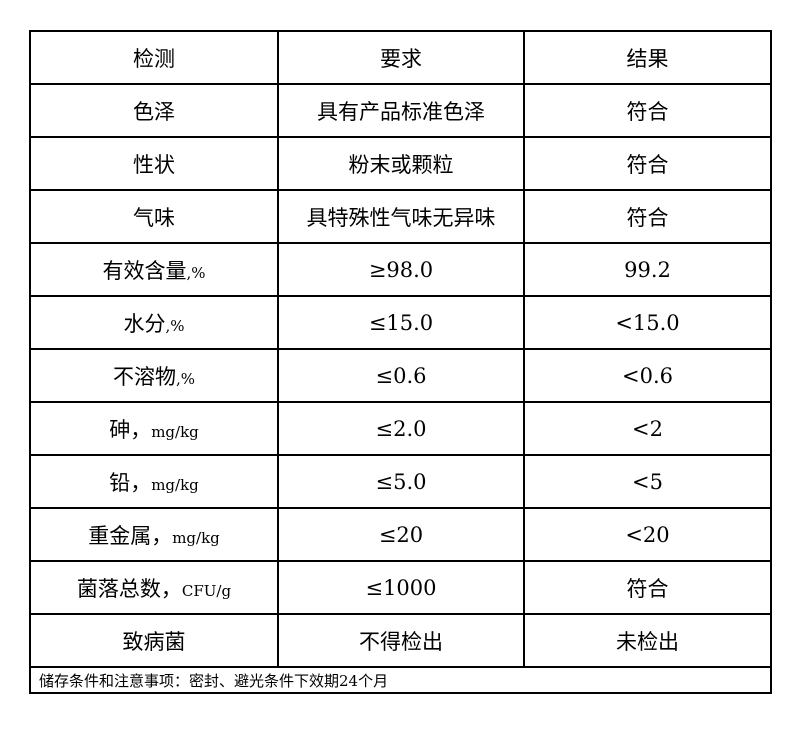 Image resolution: width=800 pixels, height=750 pixels. Describe the element at coordinates (647, 269) in the screenshot. I see `result-cell: 99.2` at that location.